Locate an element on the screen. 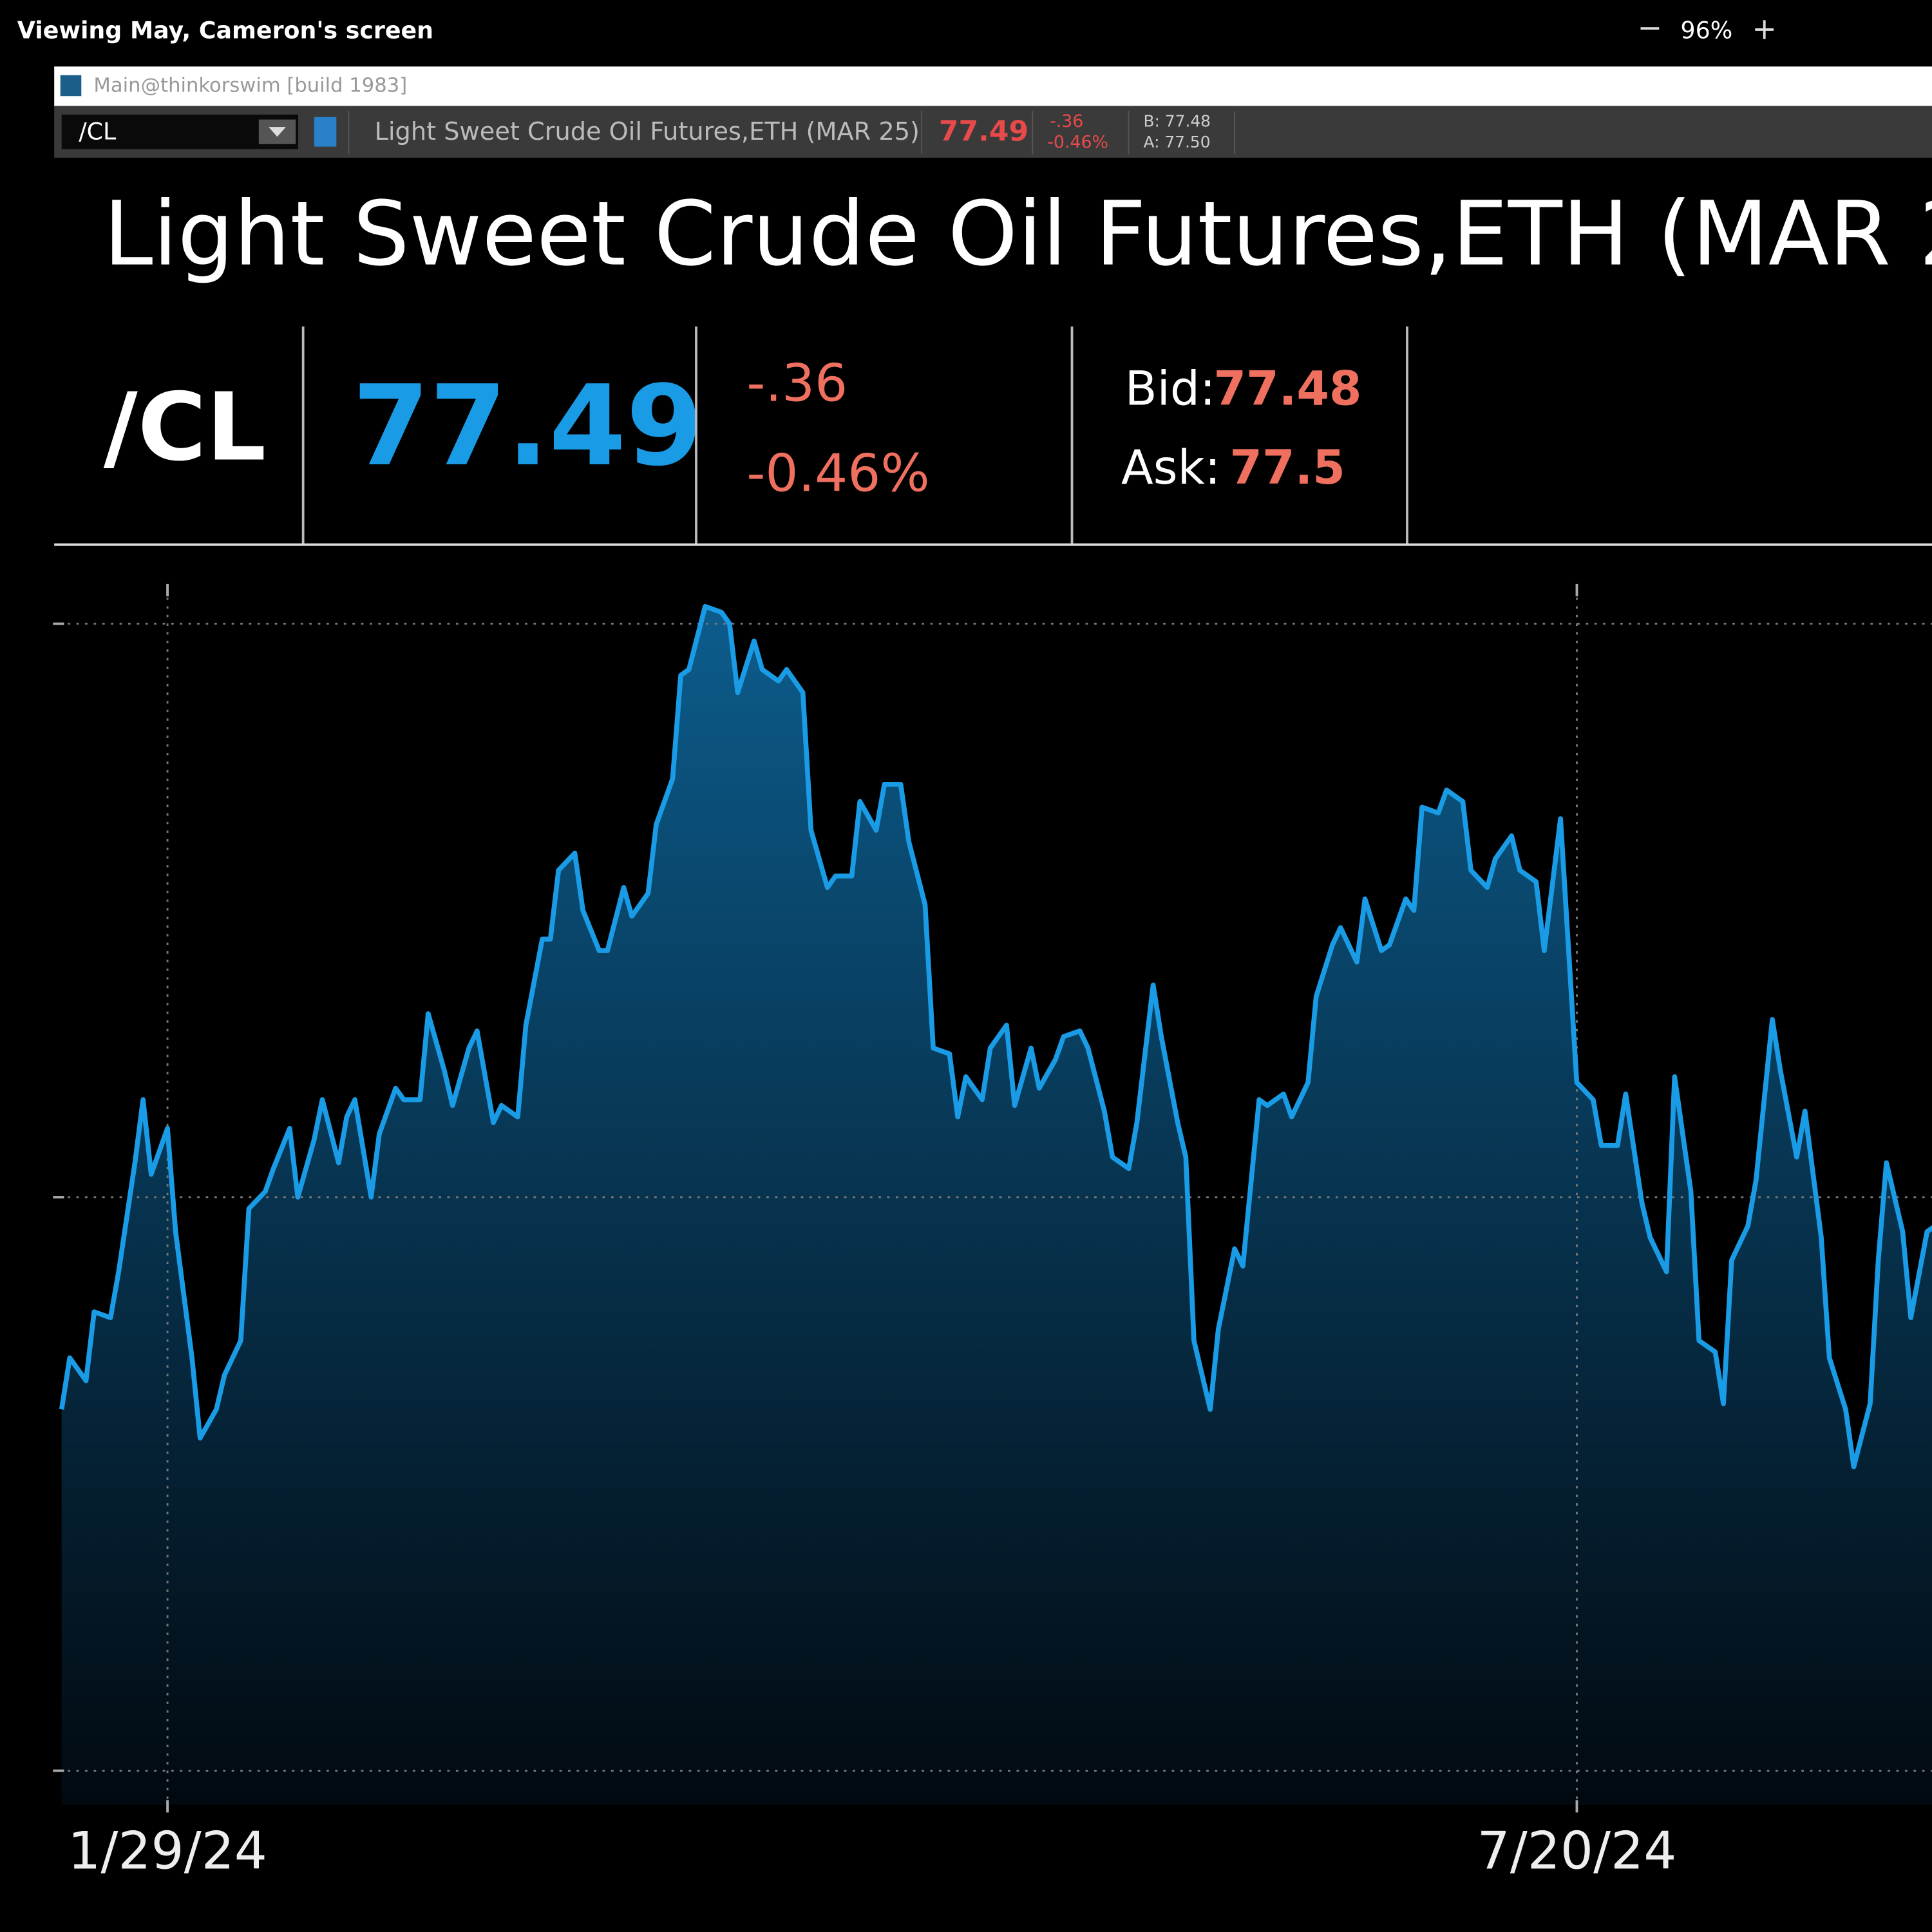  toolbar-ask: A: 77.50 is located at coordinates (1177, 142).